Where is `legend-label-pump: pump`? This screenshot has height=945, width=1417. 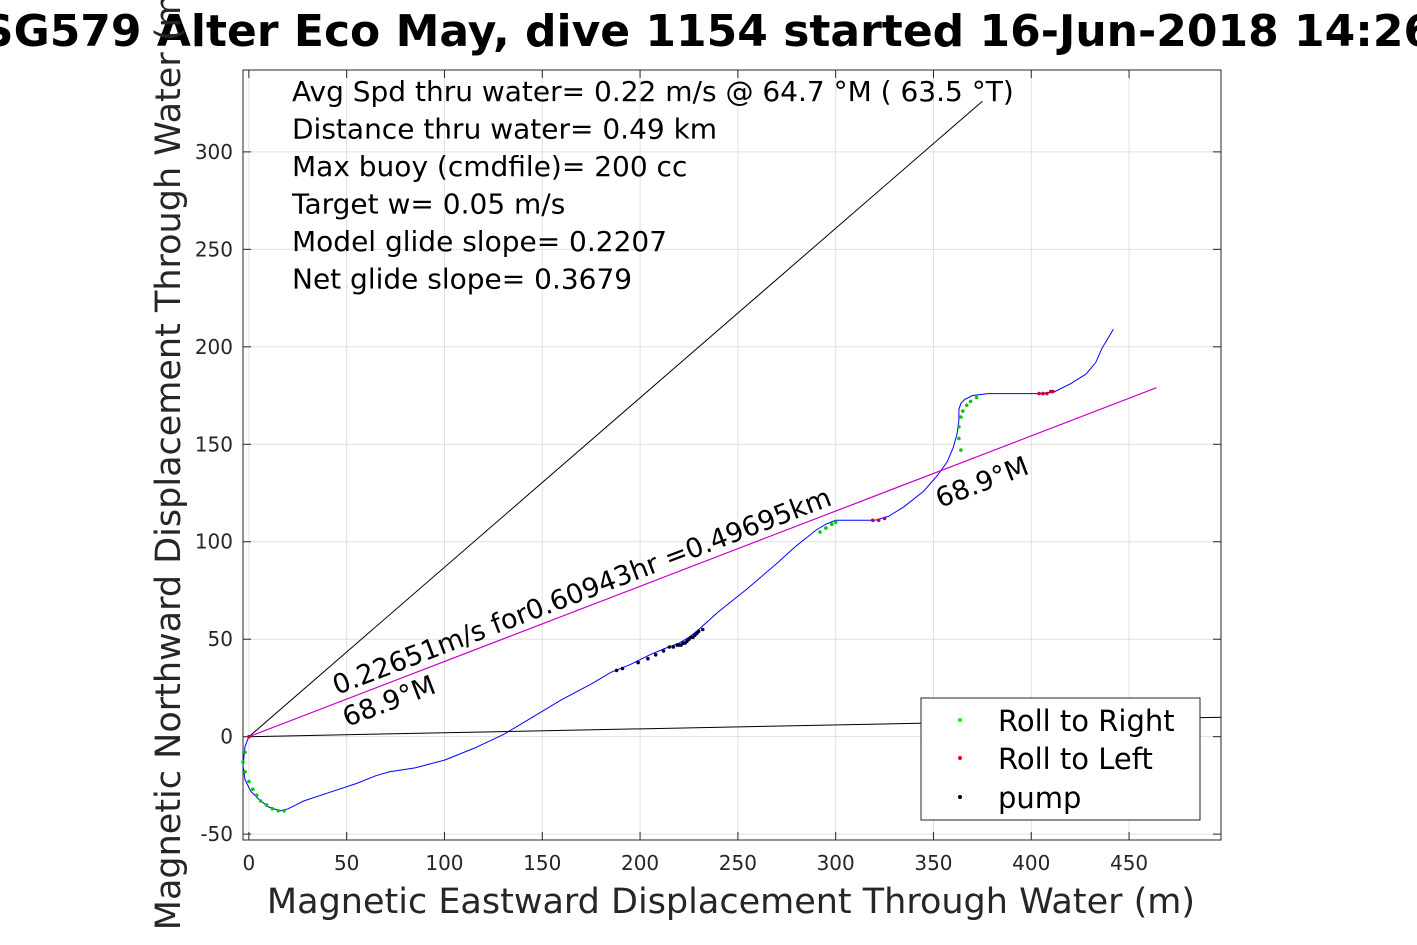 legend-label-pump: pump is located at coordinates (1039, 798).